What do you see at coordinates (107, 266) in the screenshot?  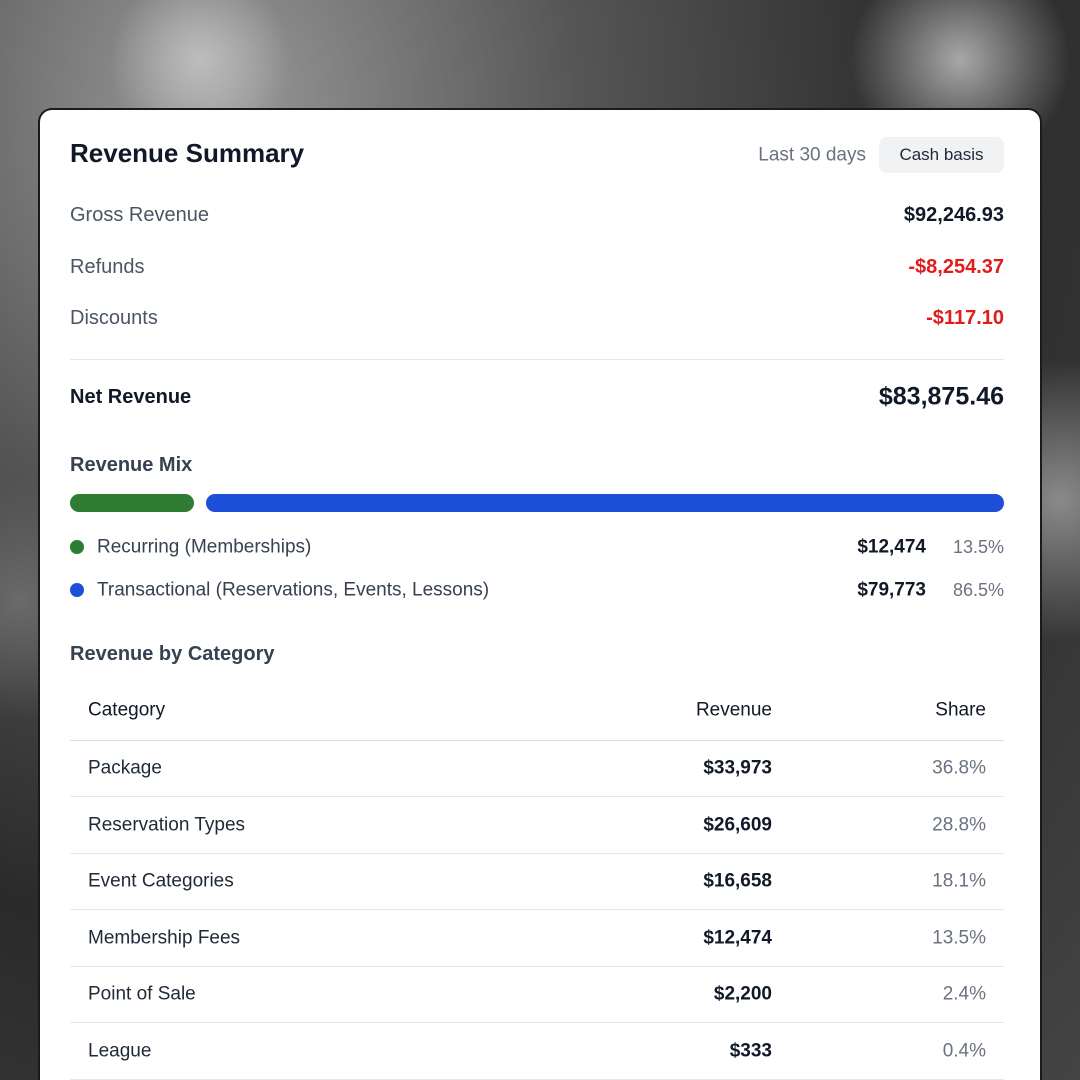 I see `summary-label: Refunds` at bounding box center [107, 266].